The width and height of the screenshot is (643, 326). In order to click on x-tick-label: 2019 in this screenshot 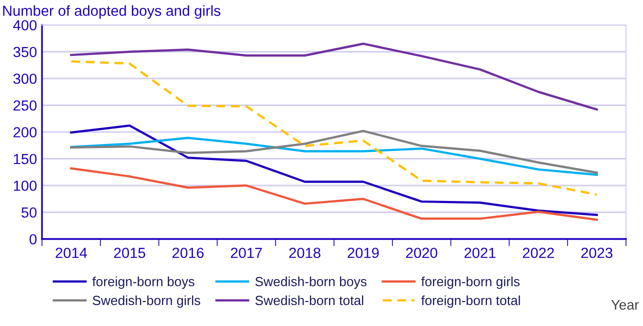, I will do `click(363, 253)`.